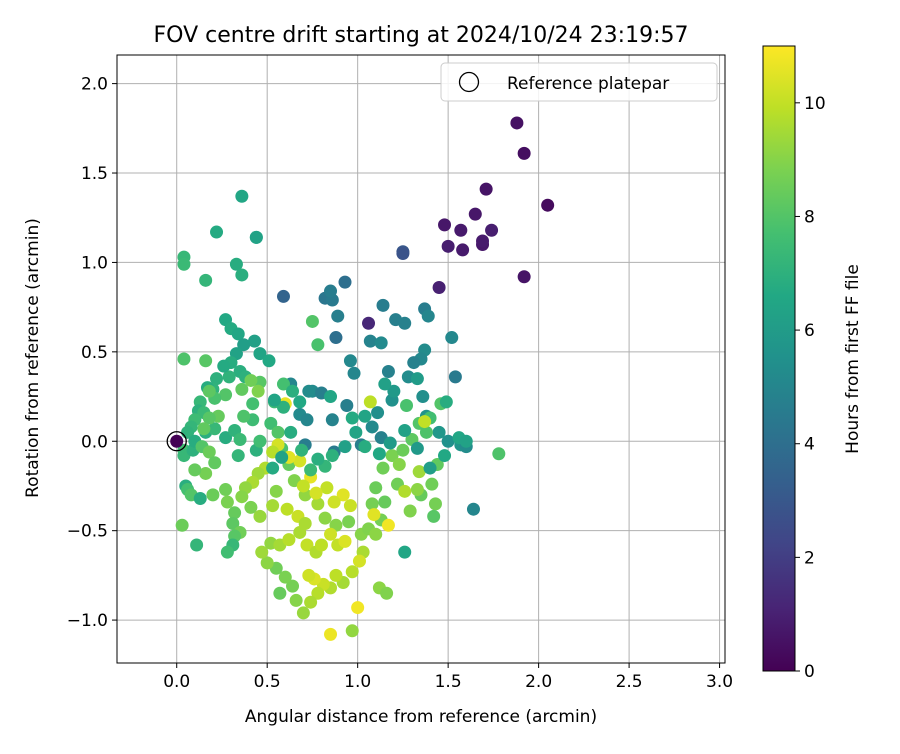  Describe the element at coordinates (588, 84) in the screenshot. I see `legend-label: Reference platepar` at that location.